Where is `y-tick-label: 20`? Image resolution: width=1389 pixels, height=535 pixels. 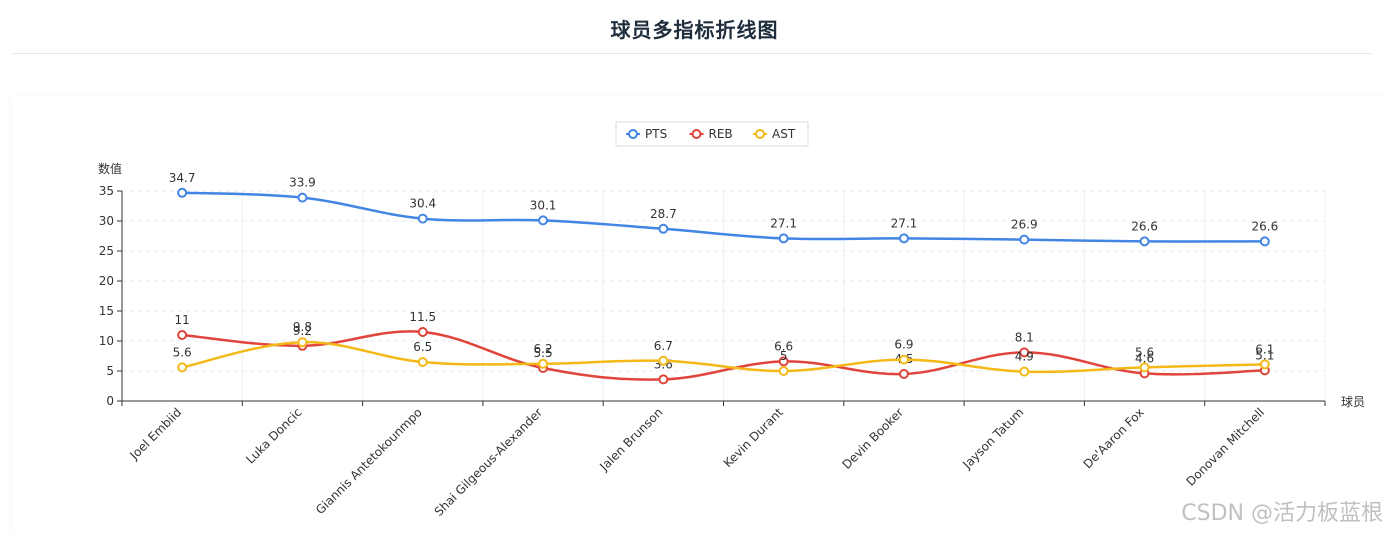
y-tick-label: 20 is located at coordinates (106, 281).